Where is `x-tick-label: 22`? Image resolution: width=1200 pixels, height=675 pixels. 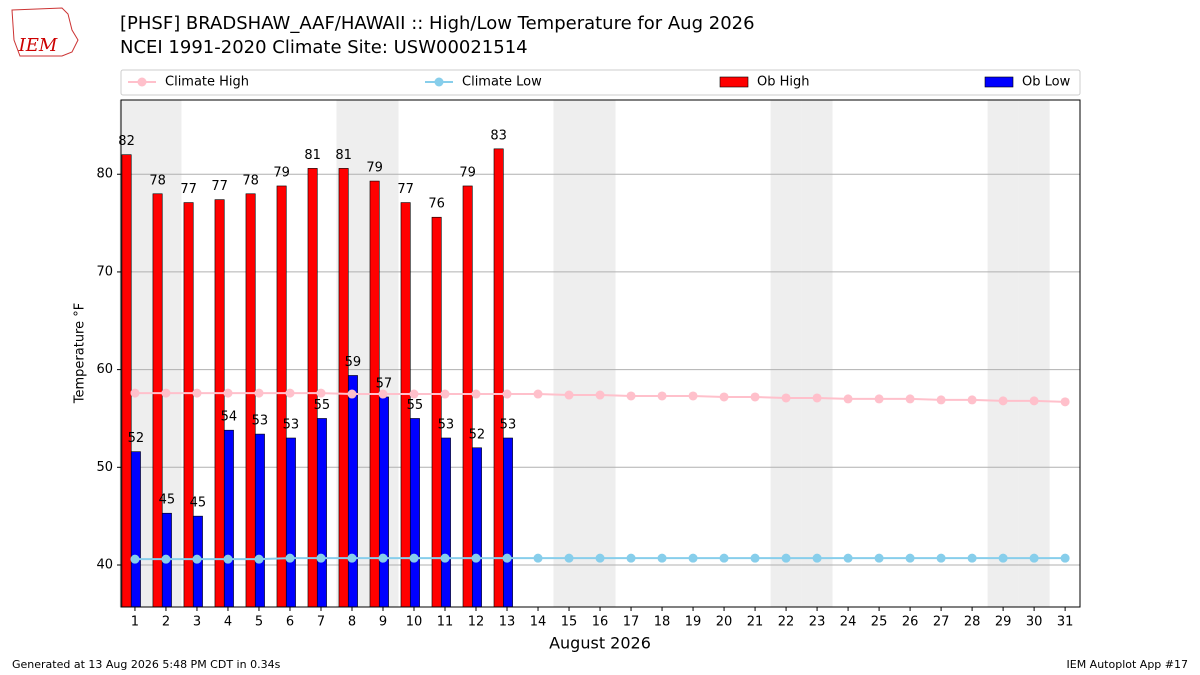
x-tick-label: 22 is located at coordinates (786, 622).